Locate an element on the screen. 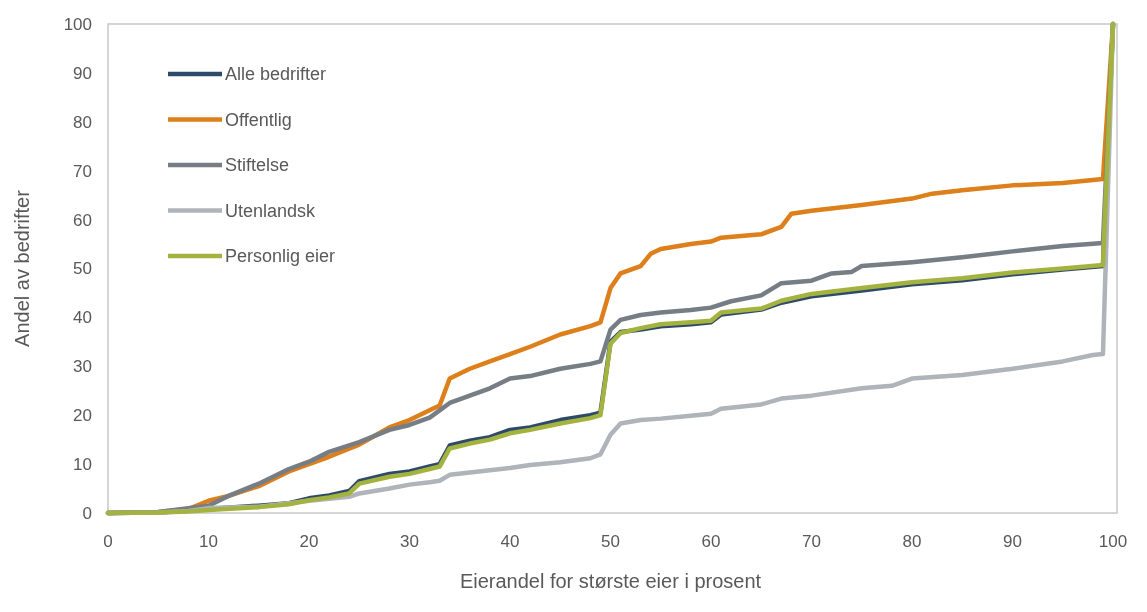 The width and height of the screenshot is (1147, 612). x-tick-label: 30 is located at coordinates (409, 541).